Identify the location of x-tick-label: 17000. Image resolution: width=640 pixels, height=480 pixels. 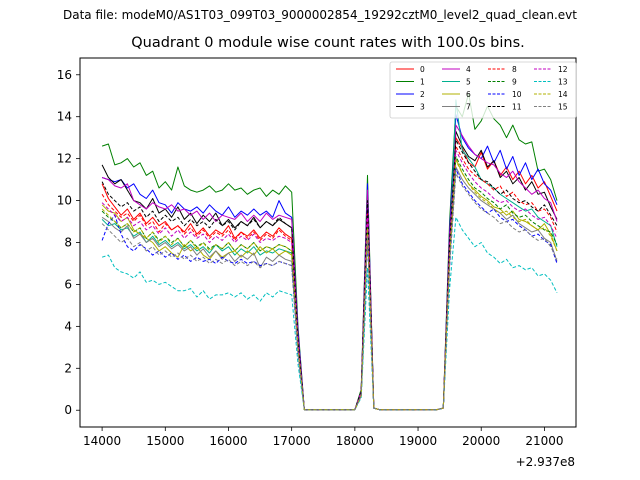
(292, 441).